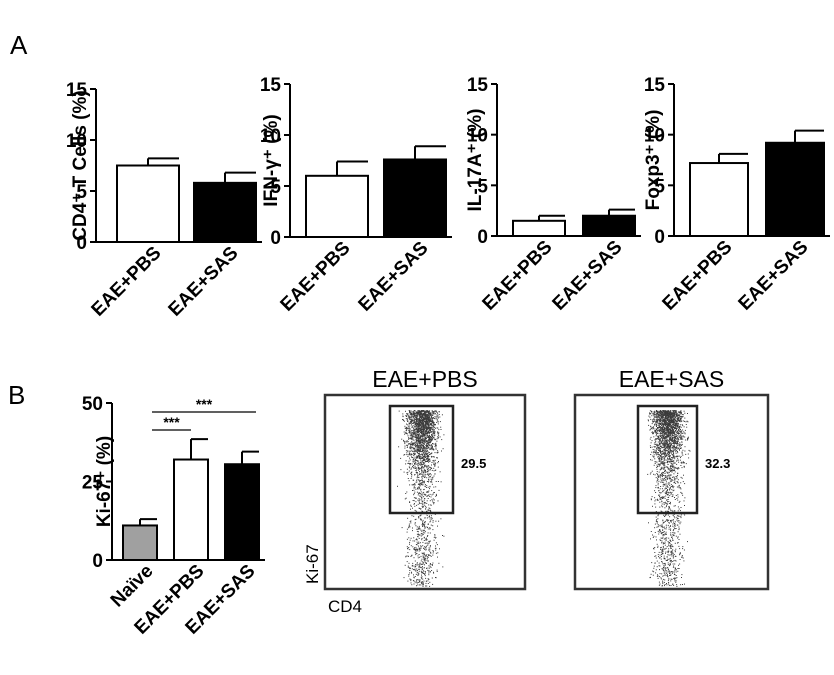  What do you see at coordinates (16, 395) in the screenshot?
I see `panel-label-b: B` at bounding box center [16, 395].